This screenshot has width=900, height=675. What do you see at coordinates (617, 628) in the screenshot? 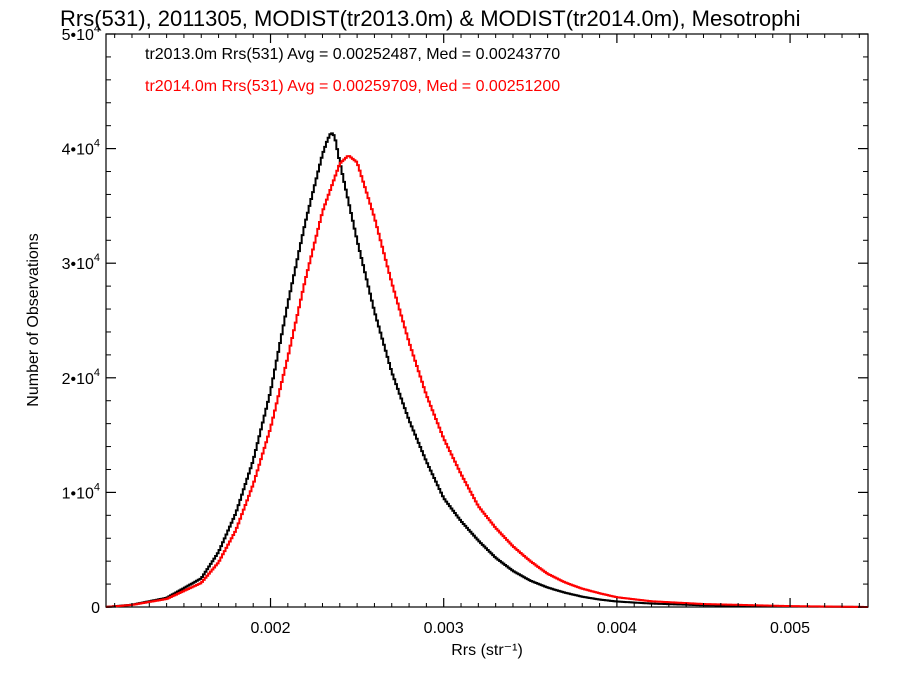
I see `x-tick-label: 0.004` at bounding box center [617, 628].